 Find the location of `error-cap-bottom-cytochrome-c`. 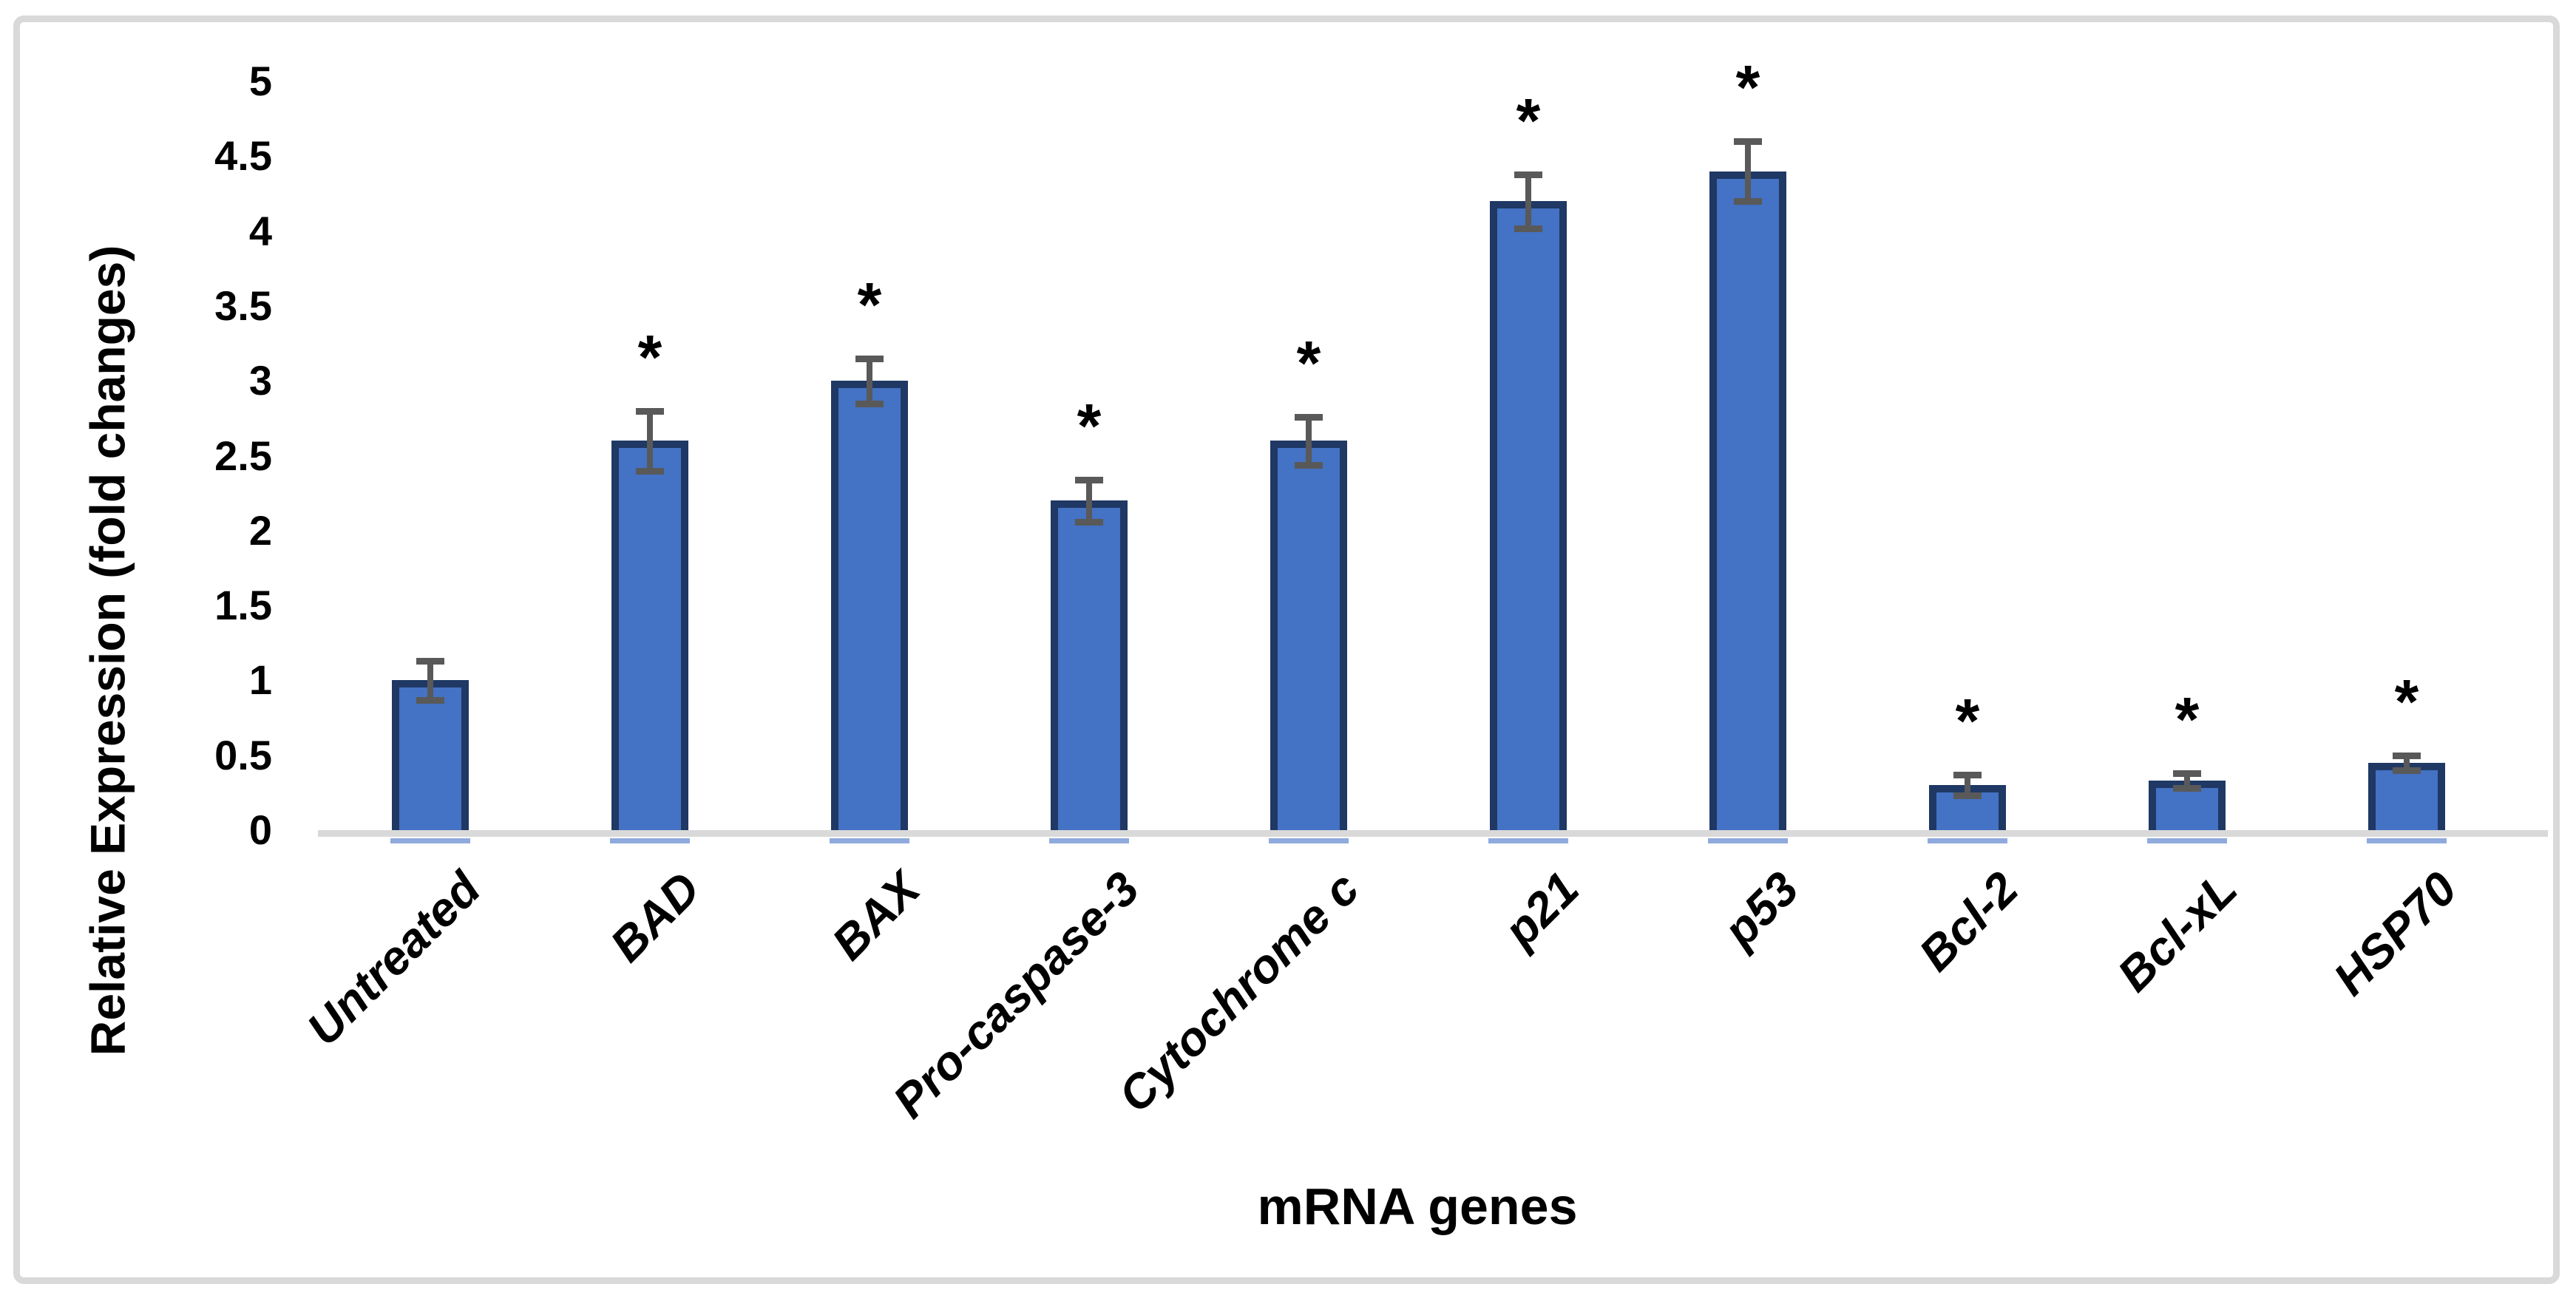

error-cap-bottom-cytochrome-c is located at coordinates (1309, 465).